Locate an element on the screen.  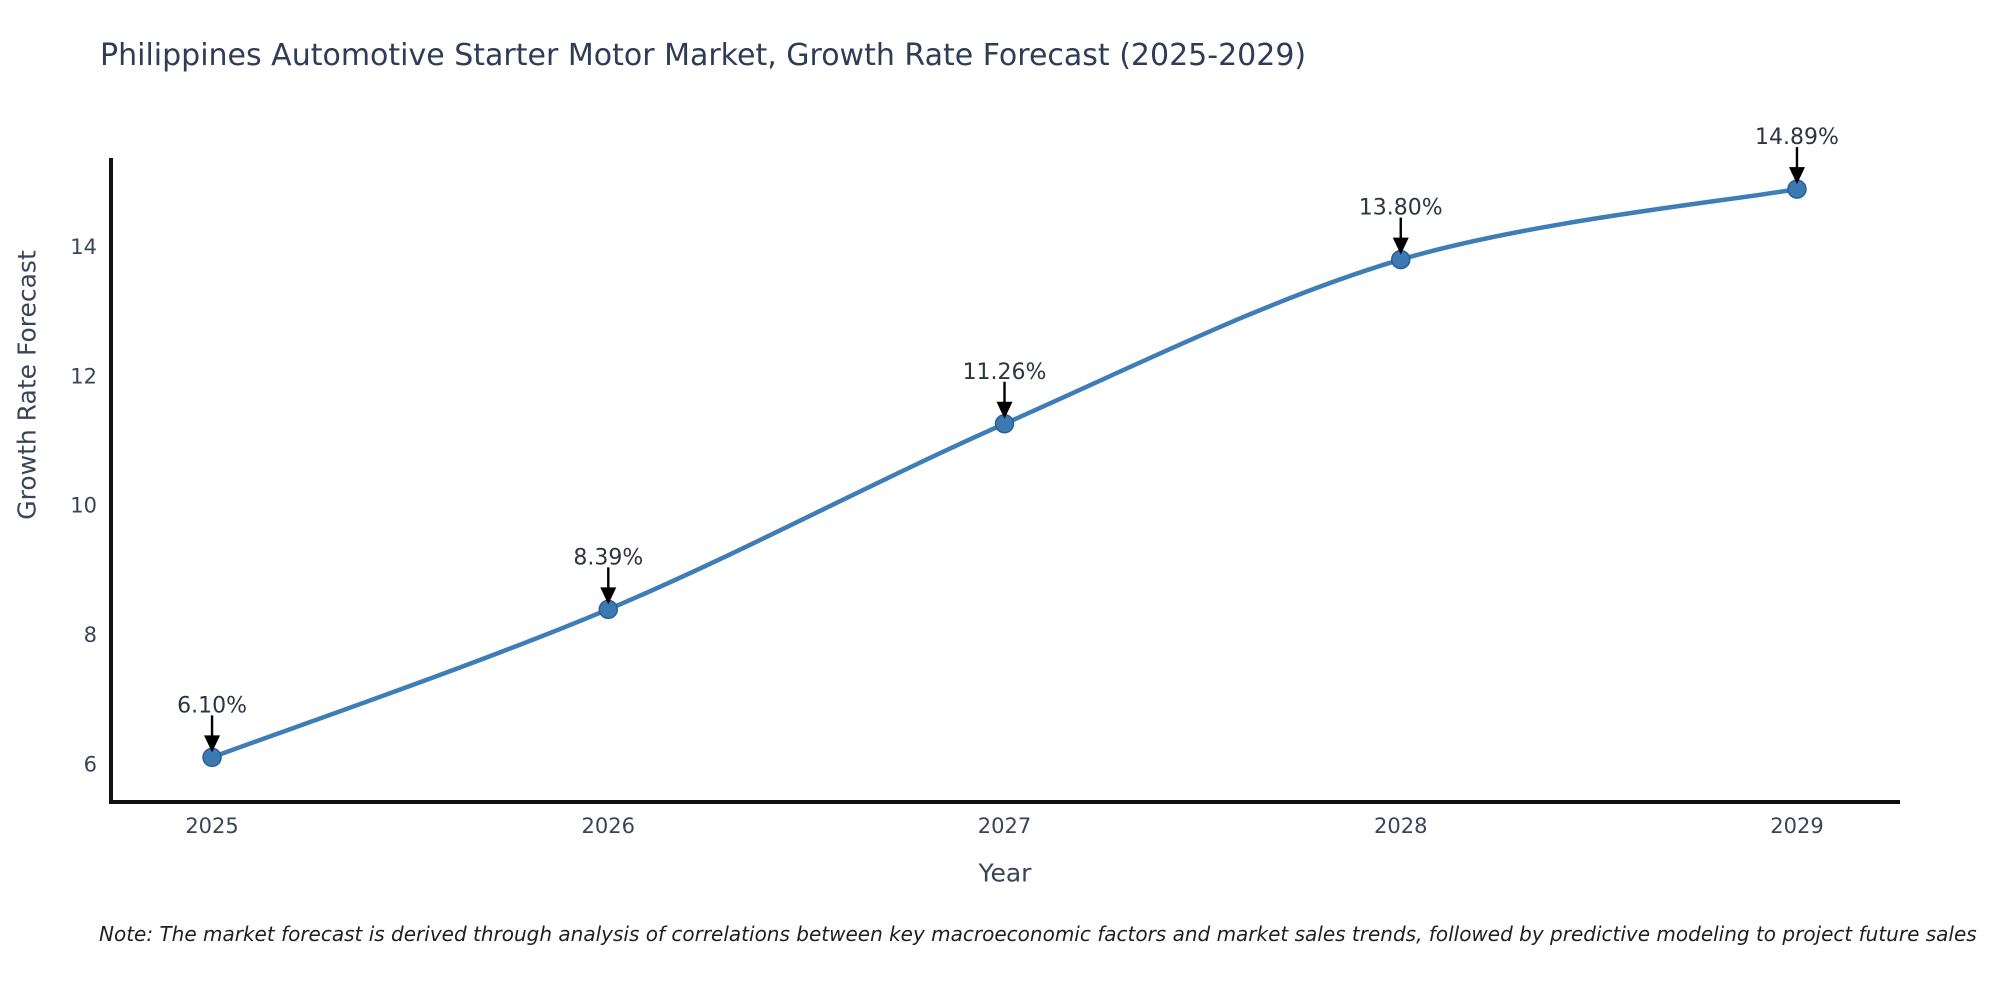
data-point-label: 13.80% is located at coordinates (1401, 208).